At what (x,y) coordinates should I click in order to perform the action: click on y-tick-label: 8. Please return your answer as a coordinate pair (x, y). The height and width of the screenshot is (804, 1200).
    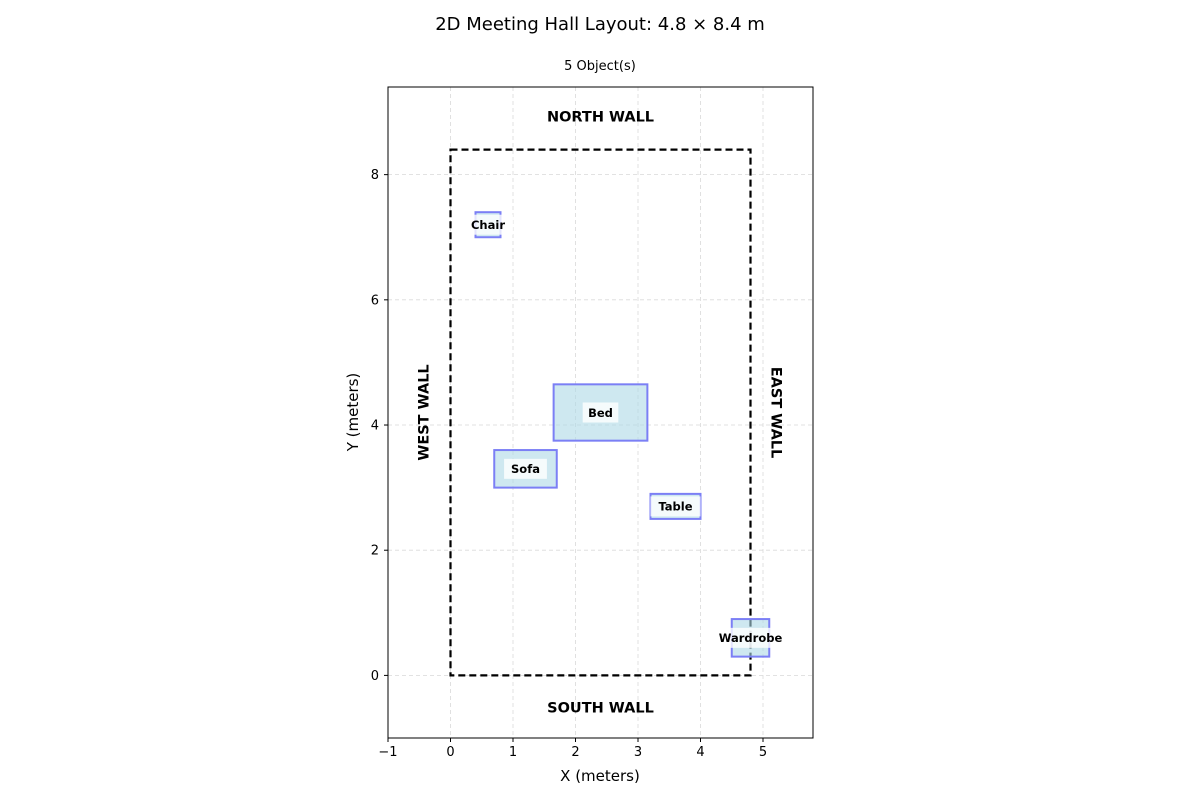
    Looking at the image, I should click on (375, 175).